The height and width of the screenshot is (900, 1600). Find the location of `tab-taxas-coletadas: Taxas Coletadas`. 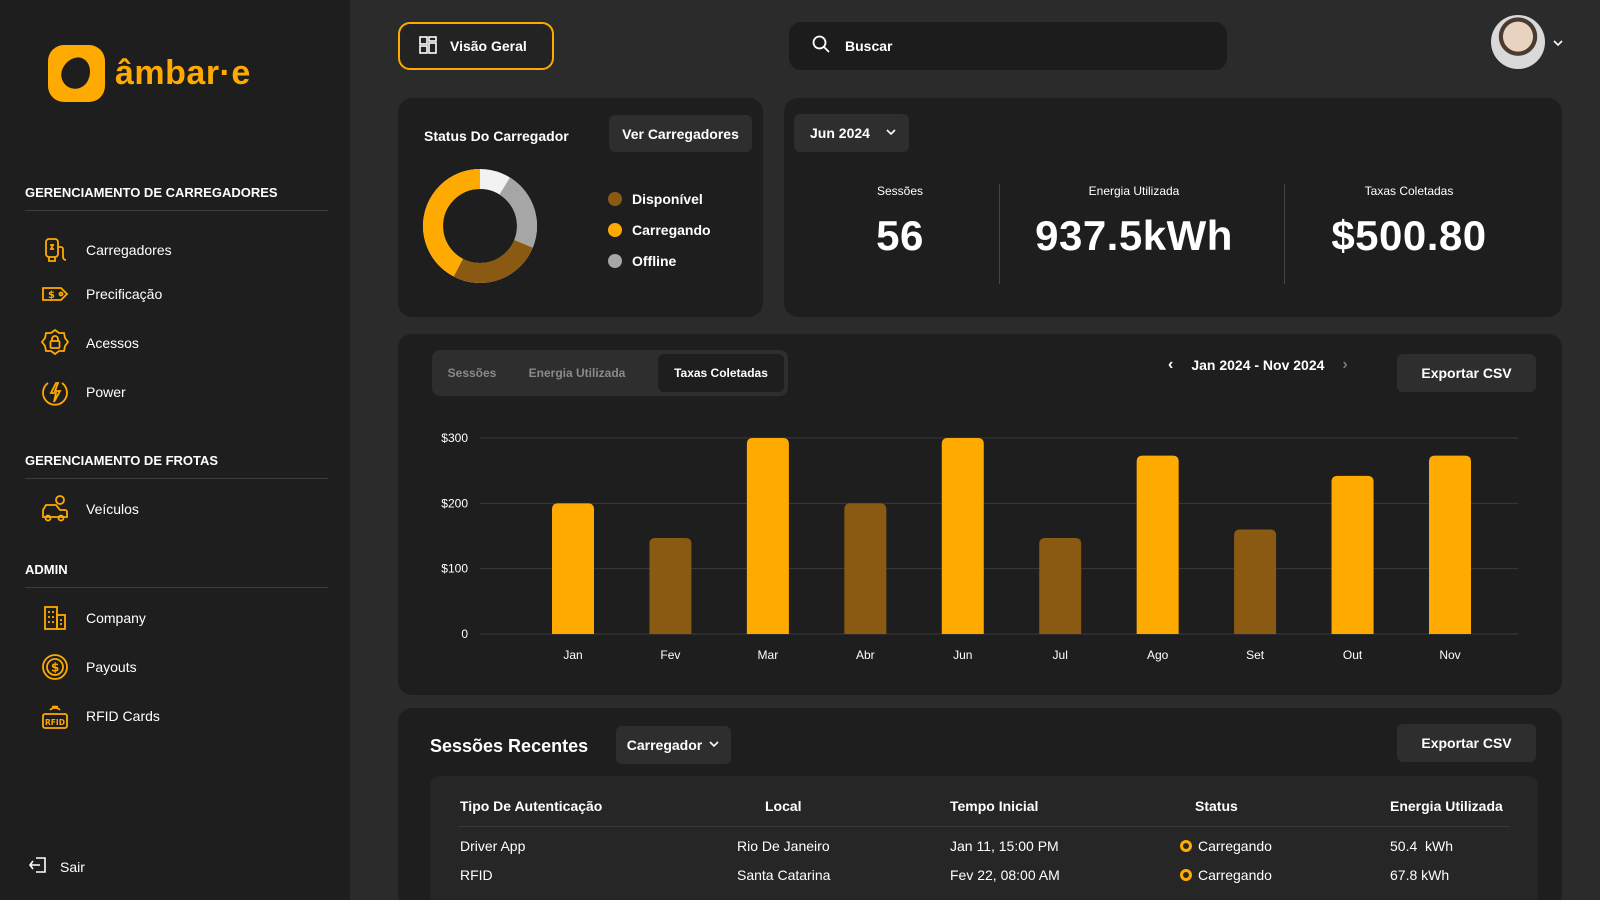

tab-taxas-coletadas: Taxas Coletadas is located at coordinates (721, 373).